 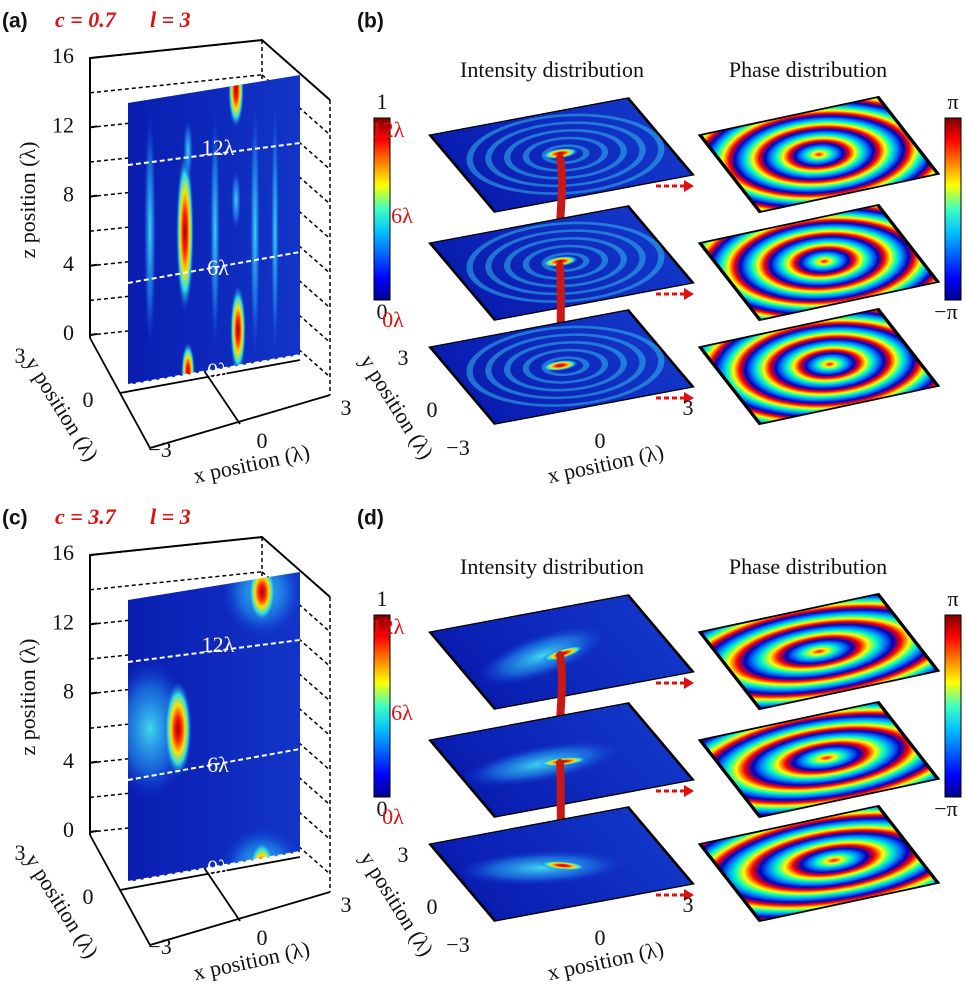 I want to click on z-tick-label: 16, so click(x=63, y=552).